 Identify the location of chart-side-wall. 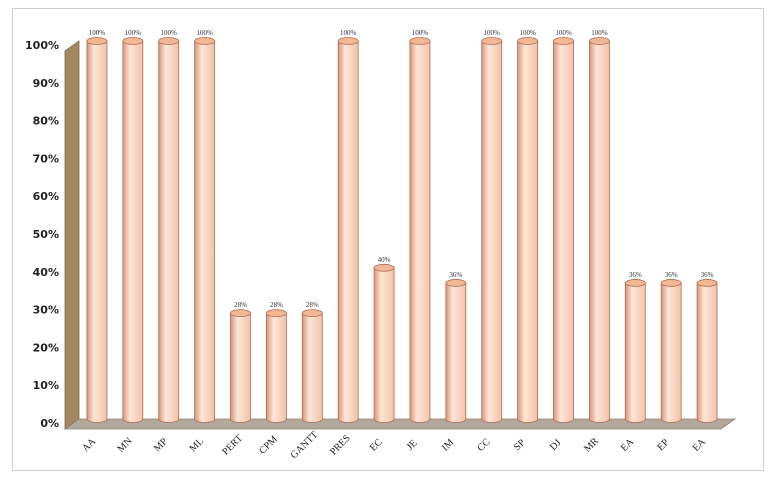
(72, 235).